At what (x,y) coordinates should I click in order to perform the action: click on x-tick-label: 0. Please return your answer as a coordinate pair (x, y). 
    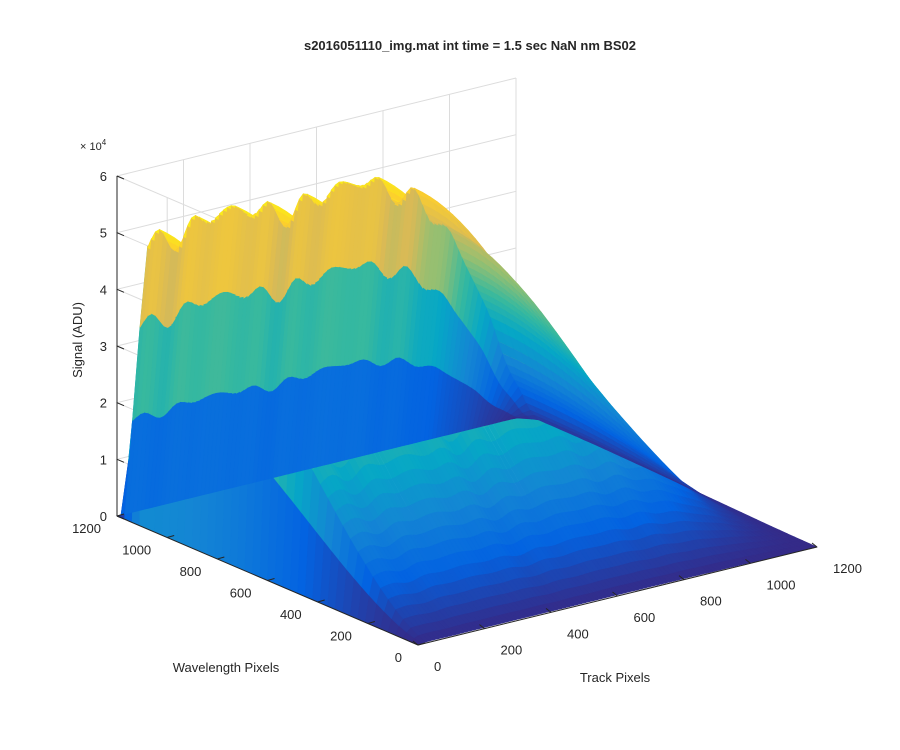
    Looking at the image, I should click on (437, 666).